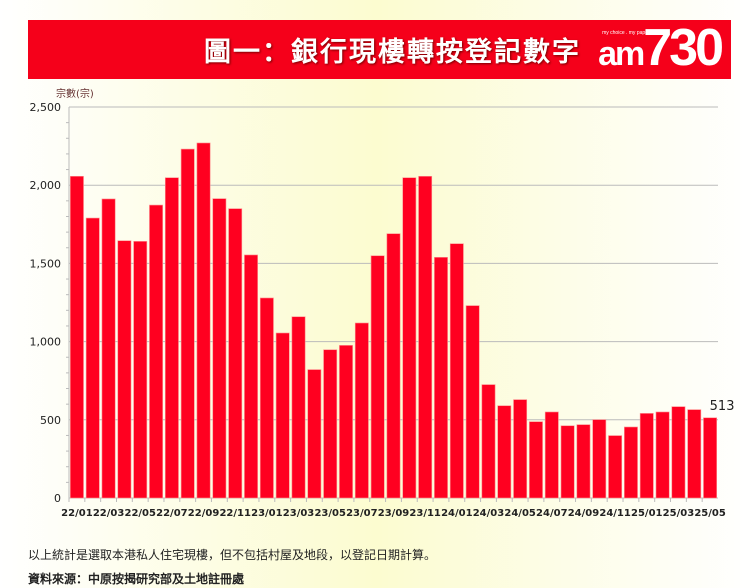  What do you see at coordinates (722, 406) in the screenshot?
I see `data-label: 513` at bounding box center [722, 406].